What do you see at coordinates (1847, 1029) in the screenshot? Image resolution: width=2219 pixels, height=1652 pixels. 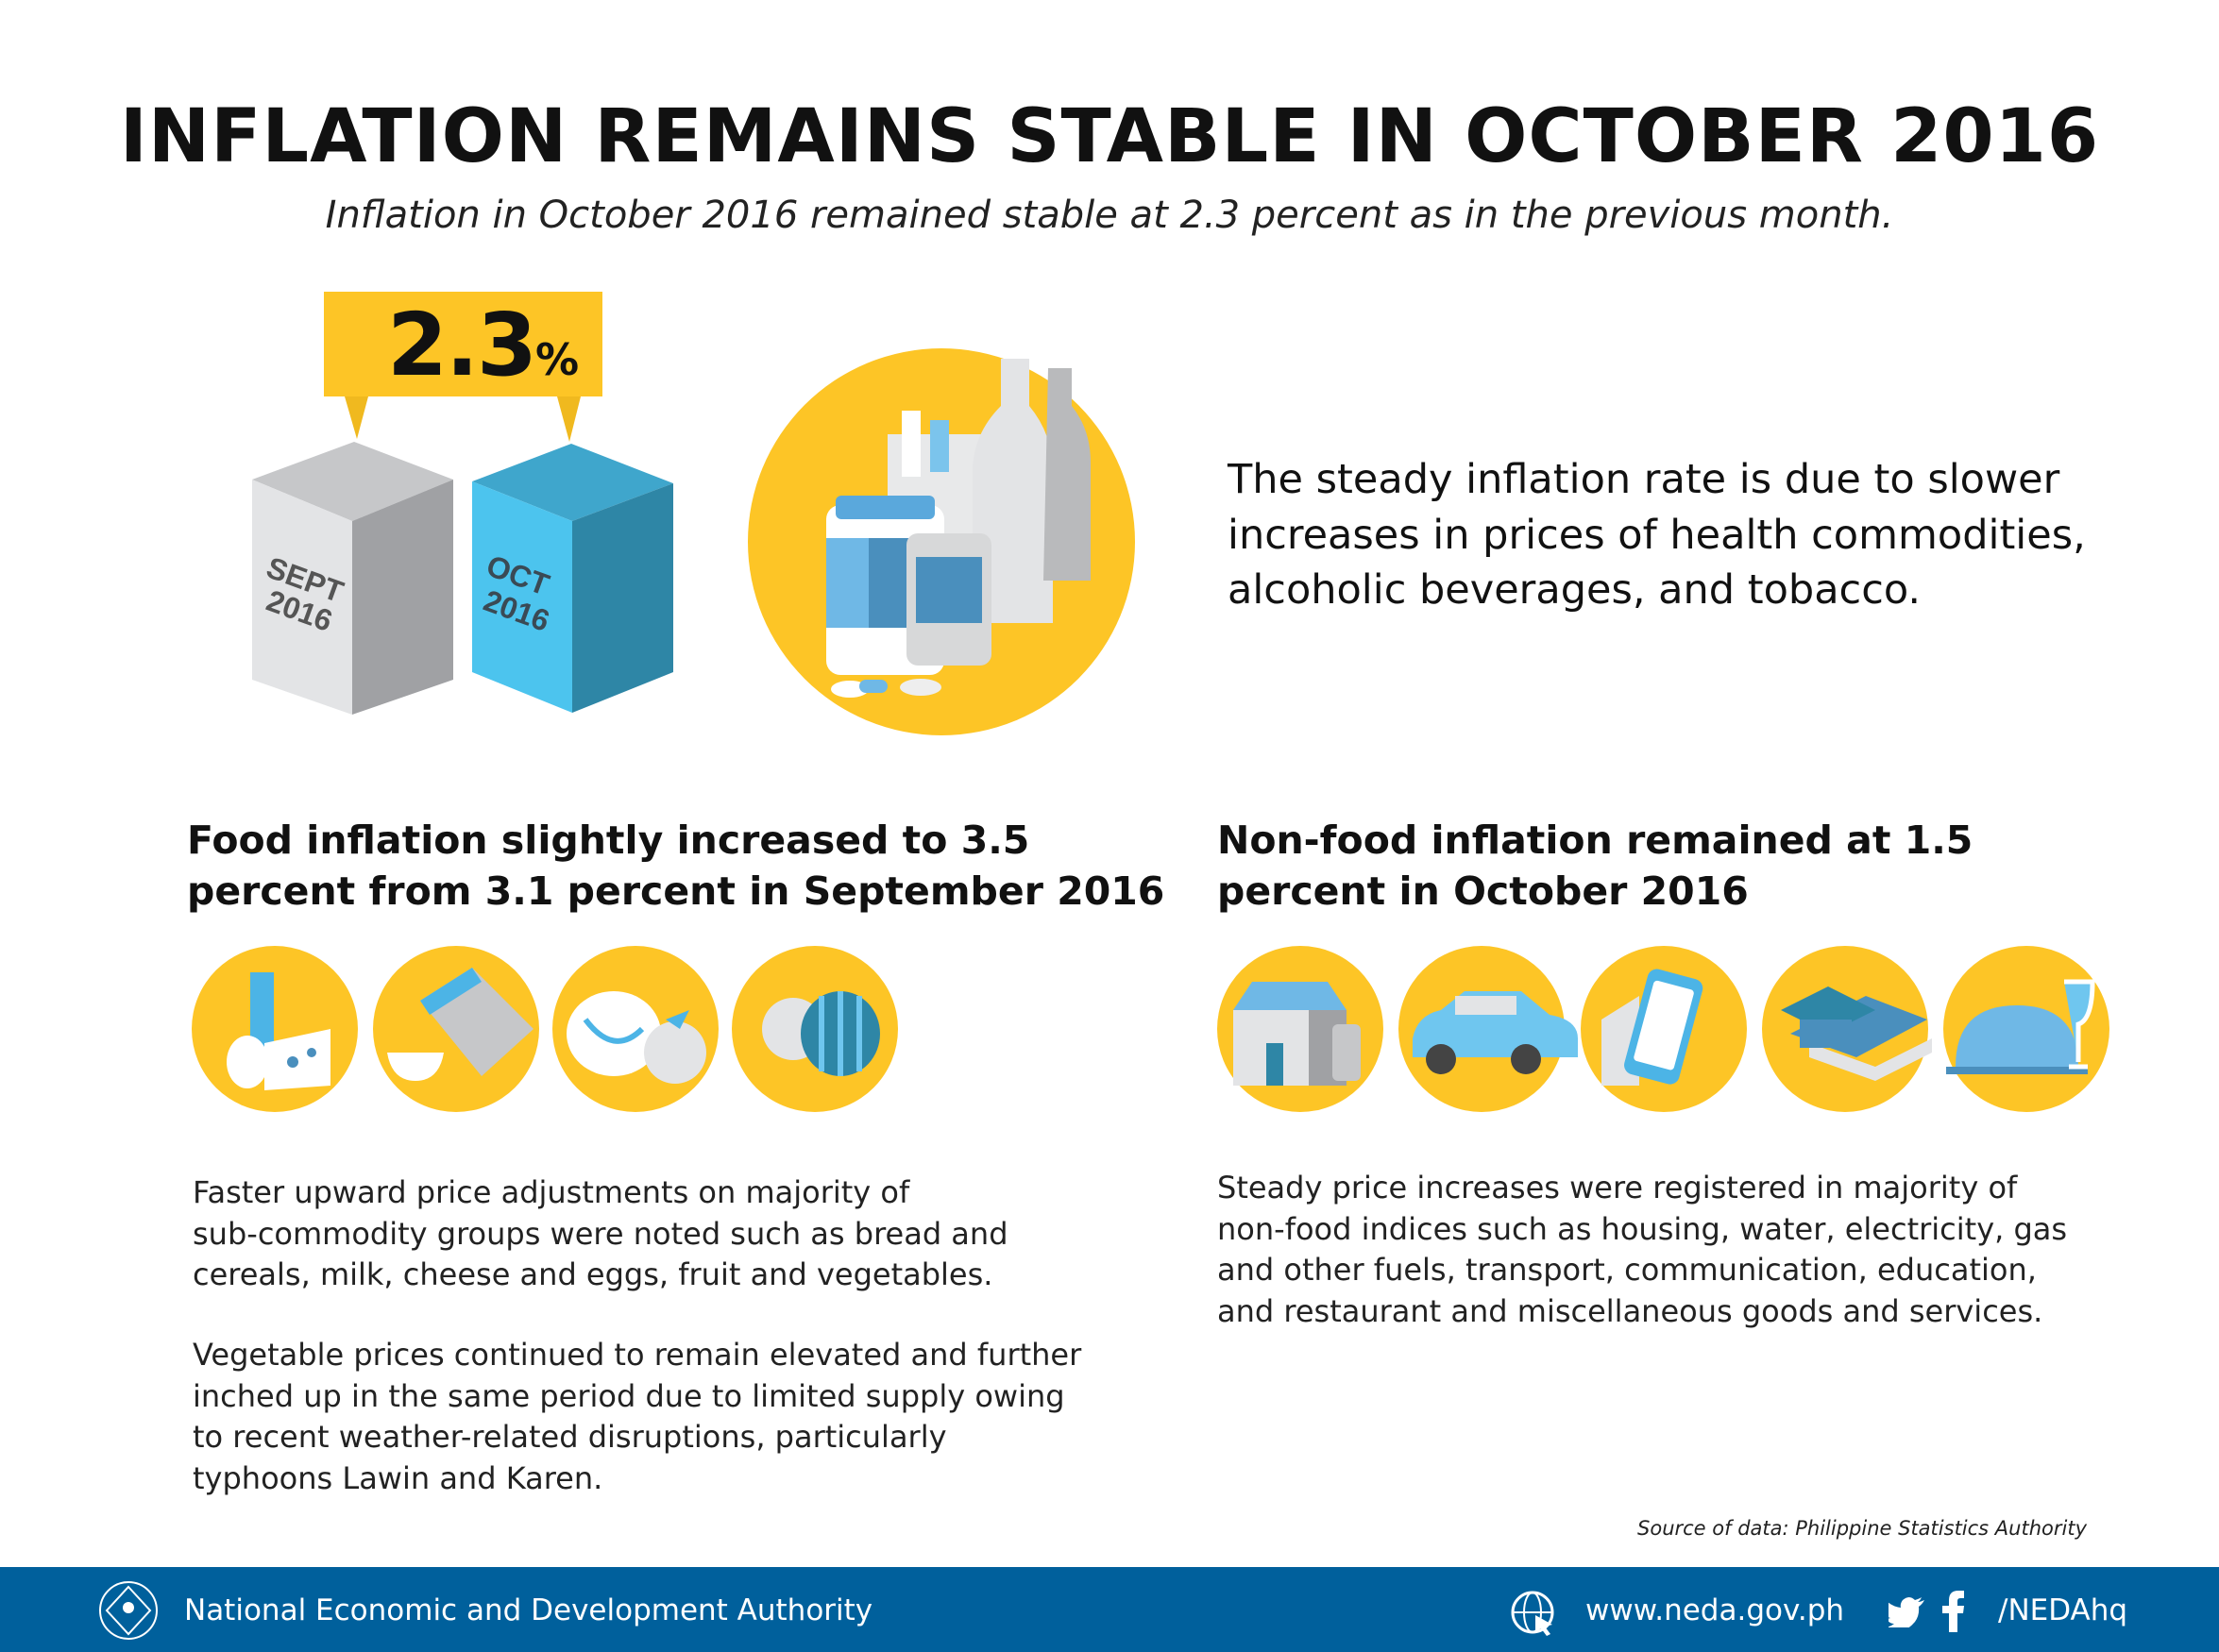 I see `education-icon` at bounding box center [1847, 1029].